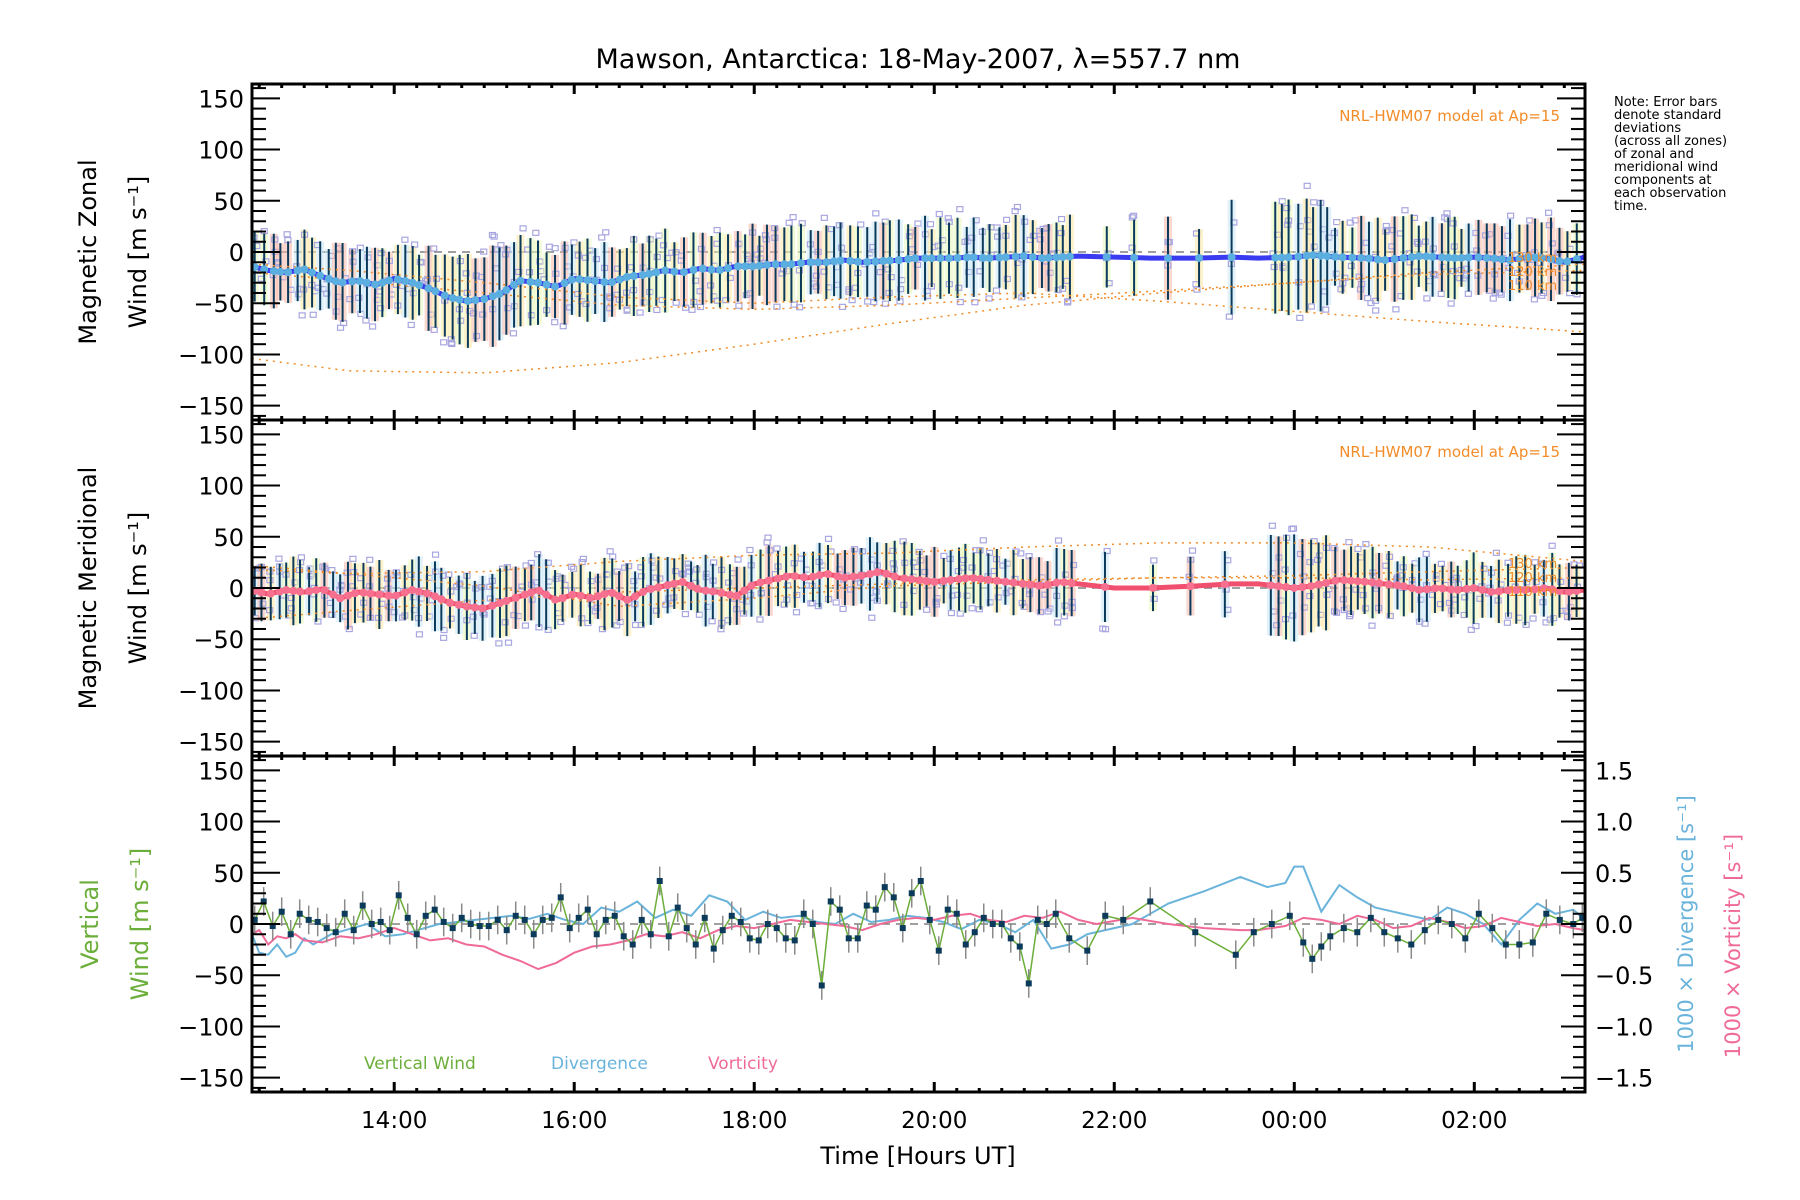 The height and width of the screenshot is (1200, 1800). What do you see at coordinates (918, 558) in the screenshot?
I see `model-curve-120km` at bounding box center [918, 558].